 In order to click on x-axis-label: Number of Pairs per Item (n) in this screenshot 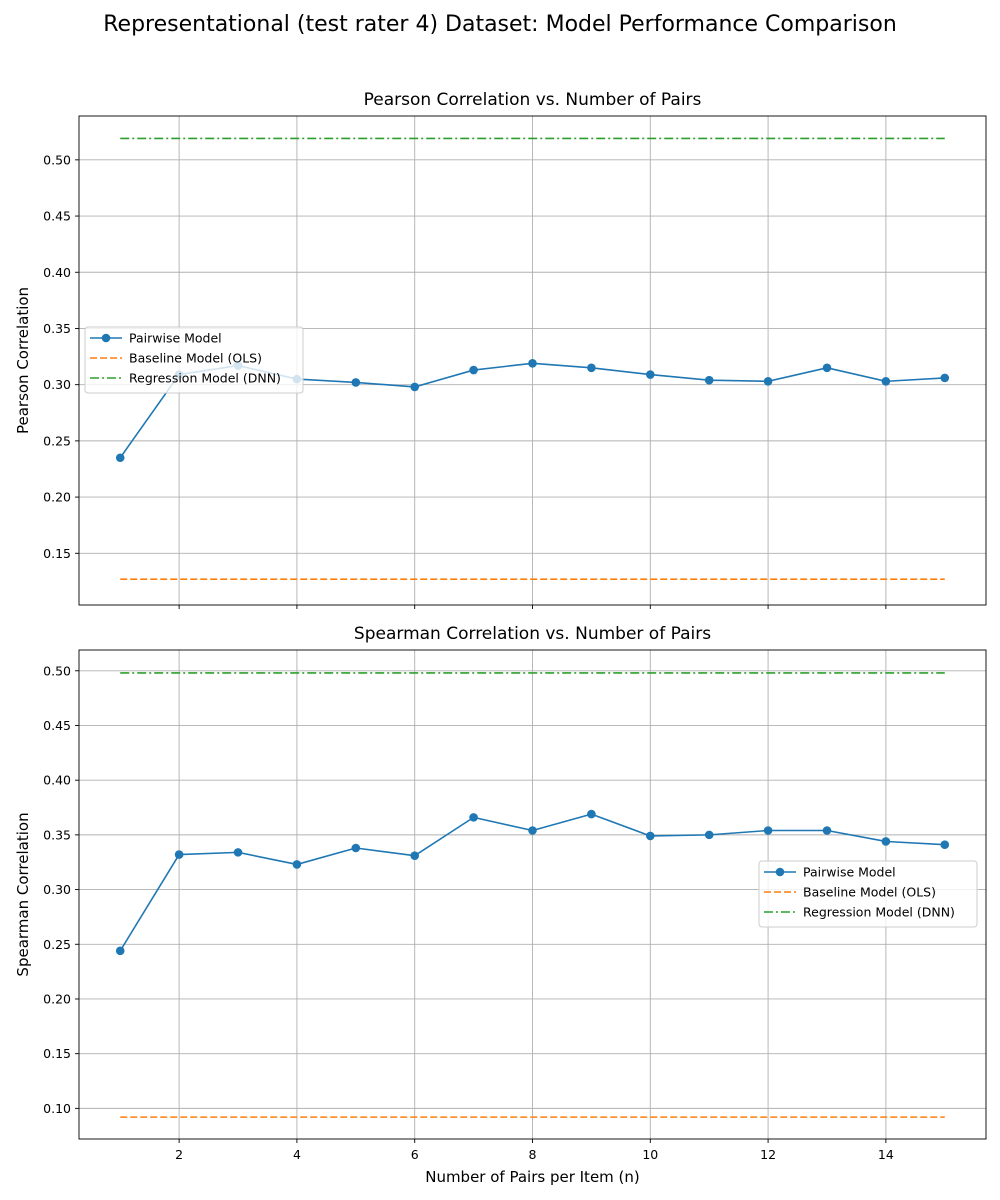, I will do `click(532, 1177)`.